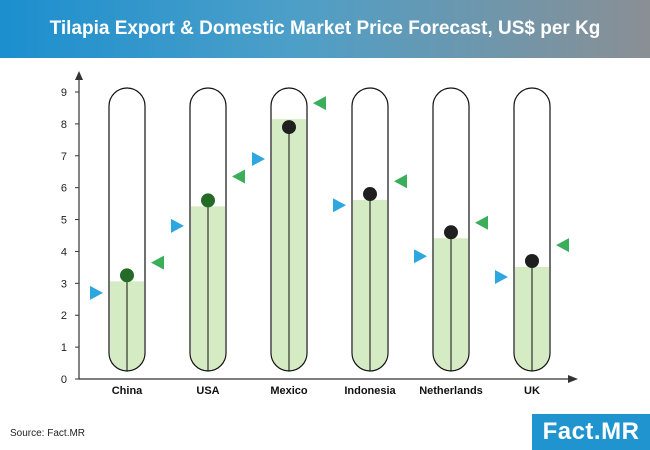 Image resolution: width=650 pixels, height=450 pixels. I want to click on x-tick-label: Mexico, so click(289, 391).